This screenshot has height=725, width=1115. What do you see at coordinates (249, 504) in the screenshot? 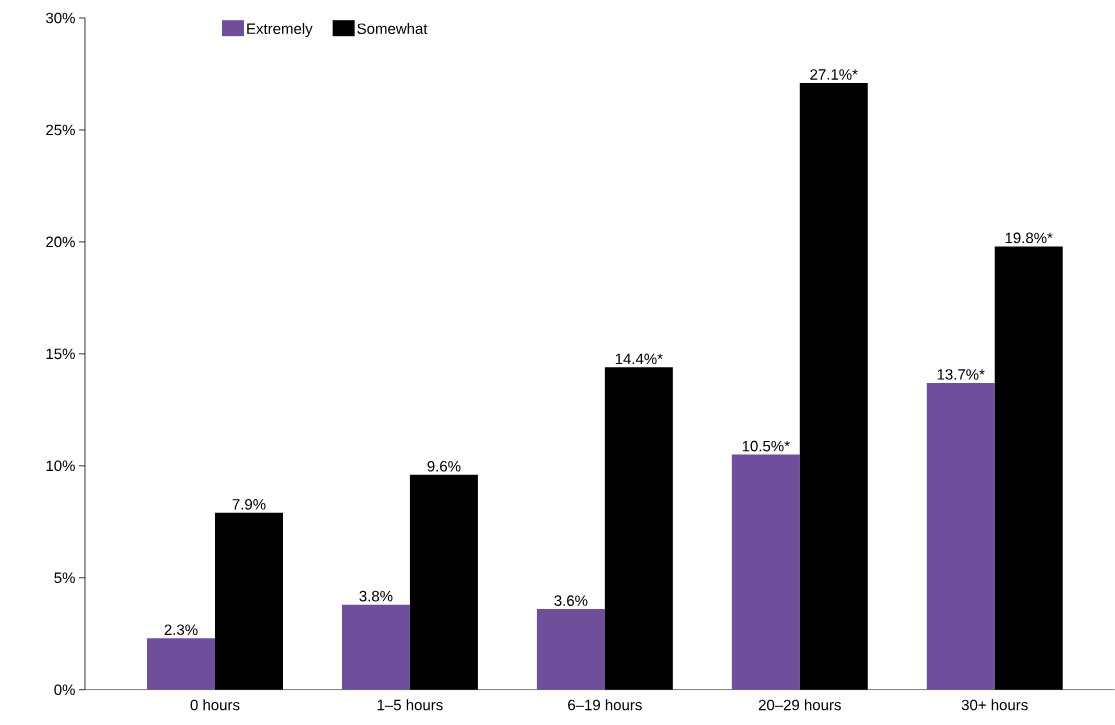
I see `data-label: 7.9%` at bounding box center [249, 504].